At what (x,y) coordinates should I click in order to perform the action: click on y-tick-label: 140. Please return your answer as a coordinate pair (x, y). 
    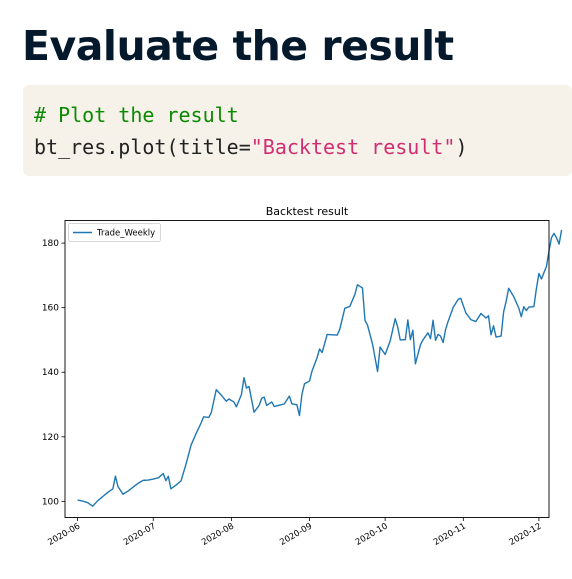
    Looking at the image, I should click on (50, 373).